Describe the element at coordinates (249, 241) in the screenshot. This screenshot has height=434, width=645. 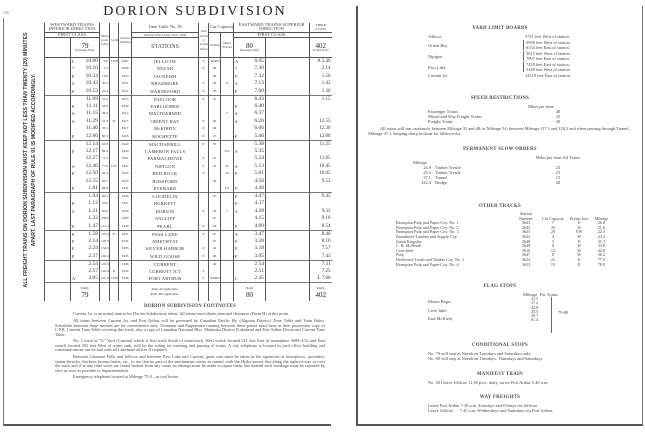
I see `train-80-time-wrap: F 3.28` at that location.